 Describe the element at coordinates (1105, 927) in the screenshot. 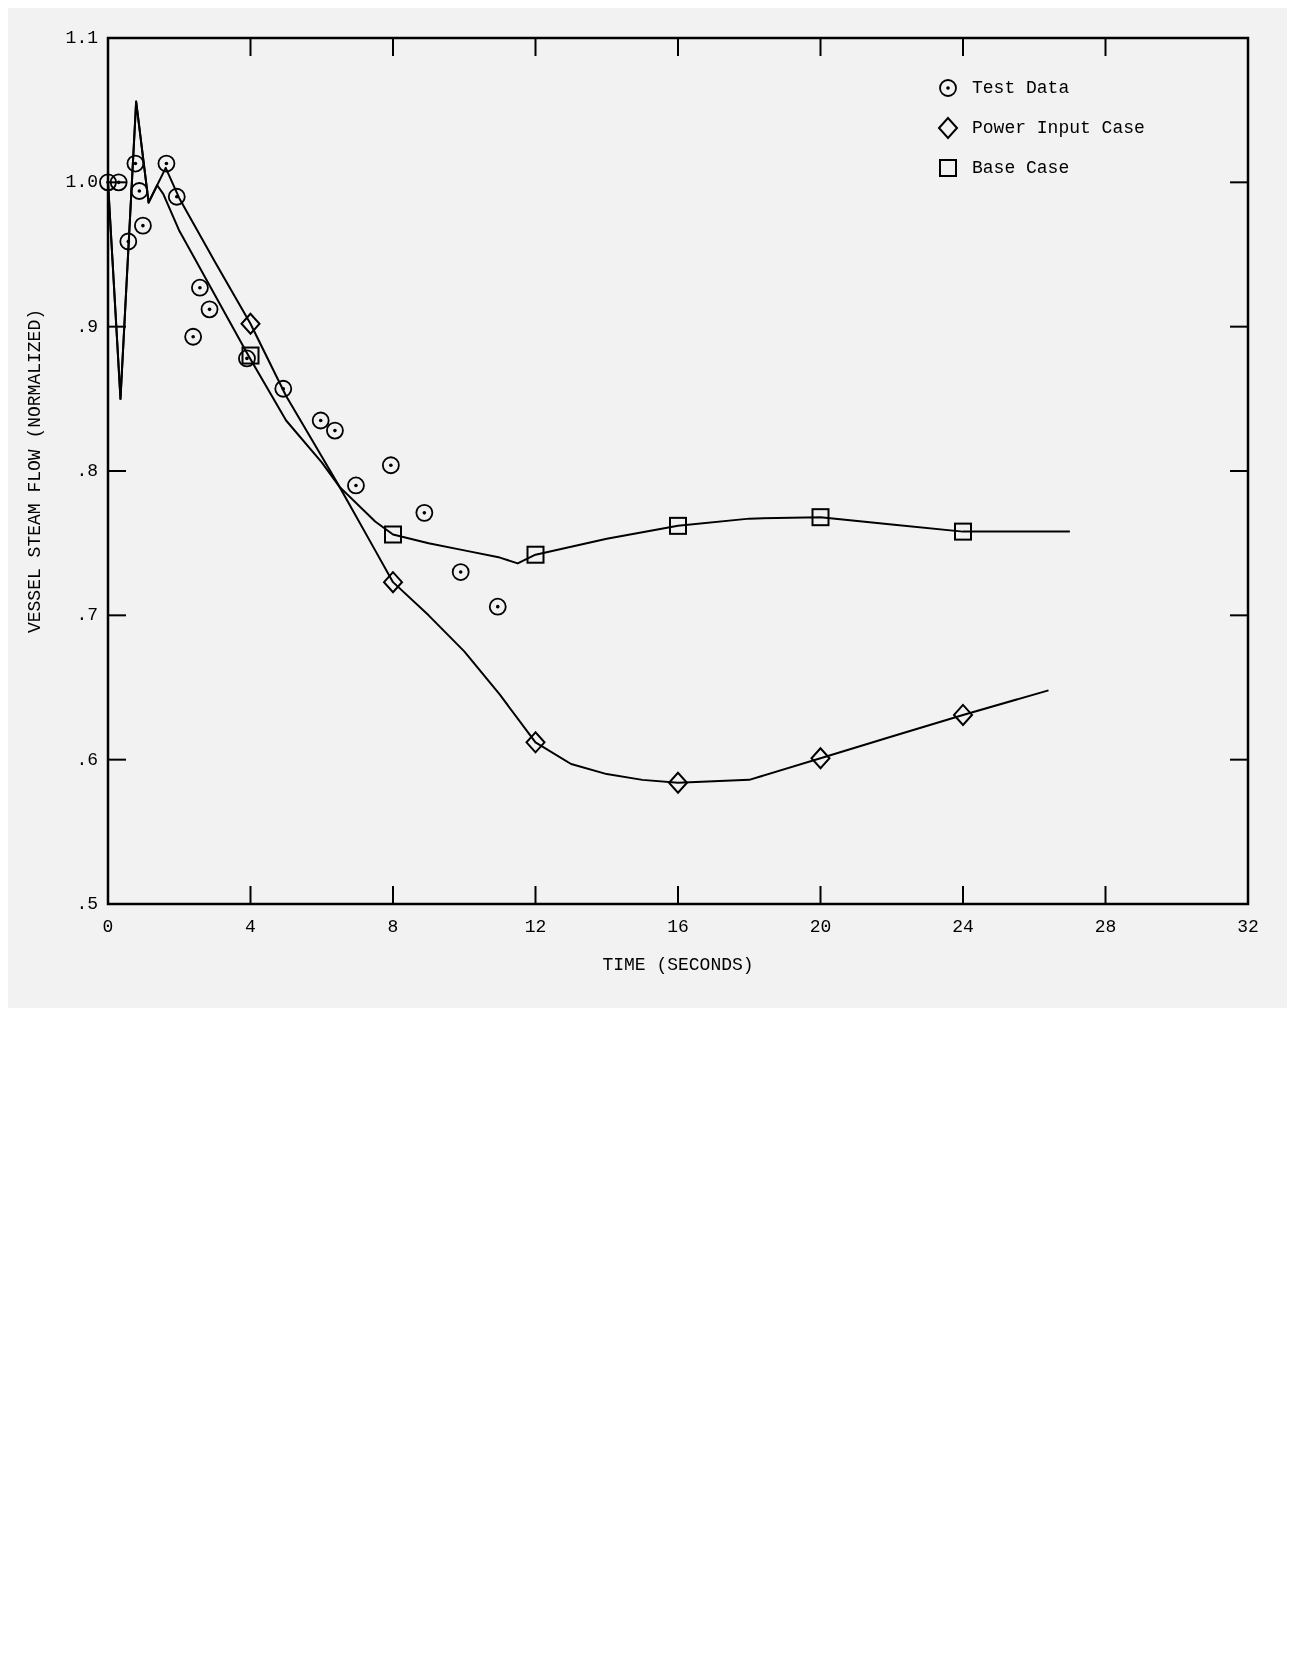

I see `x-tick-label: 28` at that location.